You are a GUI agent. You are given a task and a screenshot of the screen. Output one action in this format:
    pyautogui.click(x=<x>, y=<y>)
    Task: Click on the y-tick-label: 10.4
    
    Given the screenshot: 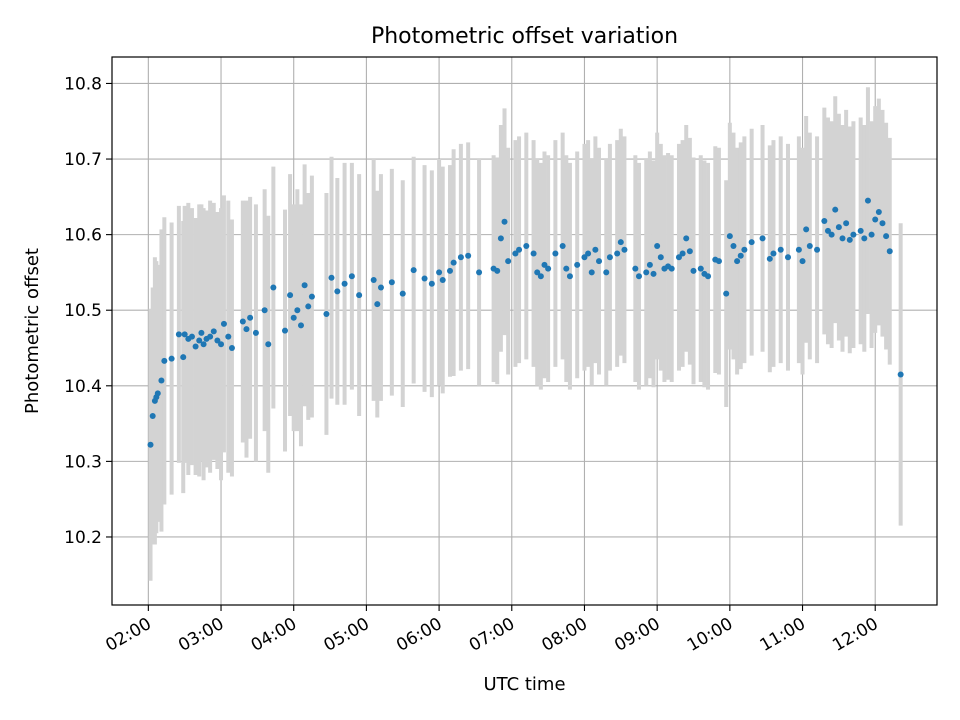 What is the action you would take?
    pyautogui.click(x=83, y=387)
    